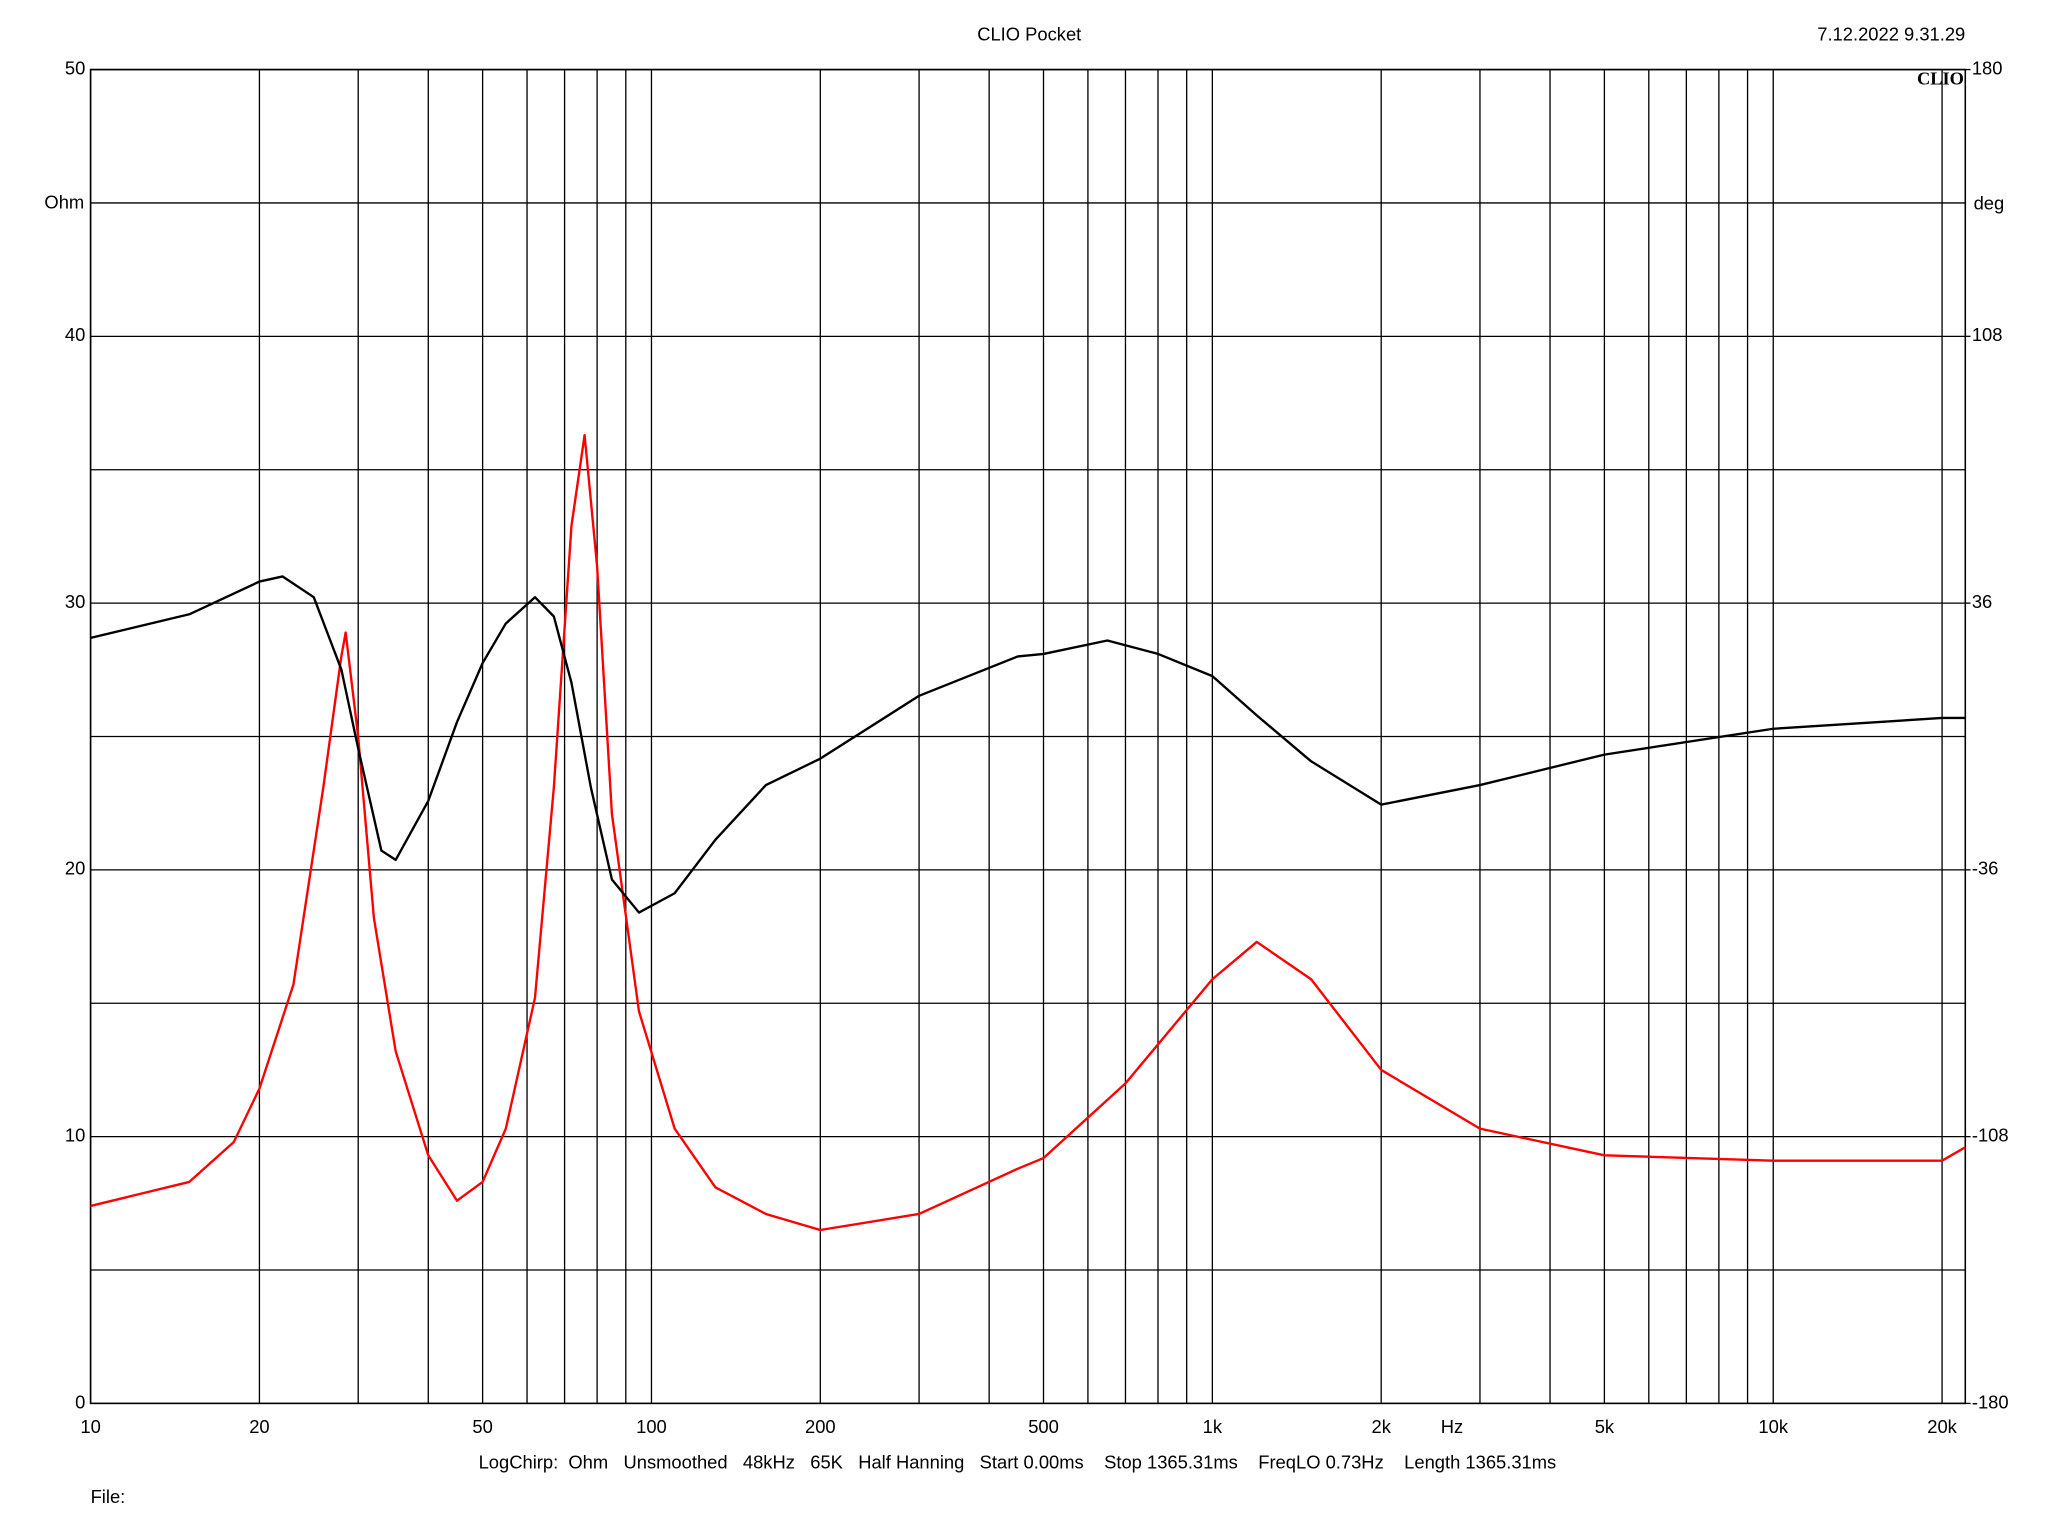  What do you see at coordinates (1773, 1426) in the screenshot?
I see `x-tick-label: 10k` at bounding box center [1773, 1426].